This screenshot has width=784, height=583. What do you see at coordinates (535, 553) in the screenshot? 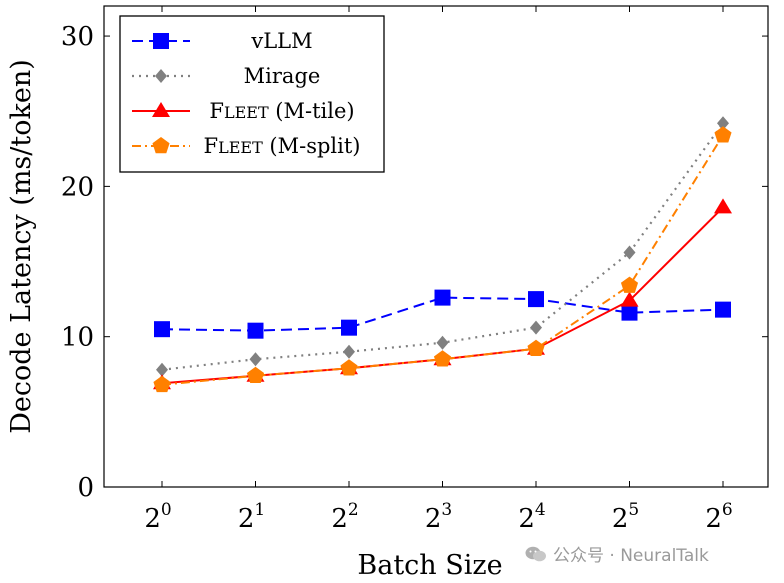
I see `wechat-icon` at bounding box center [535, 553].